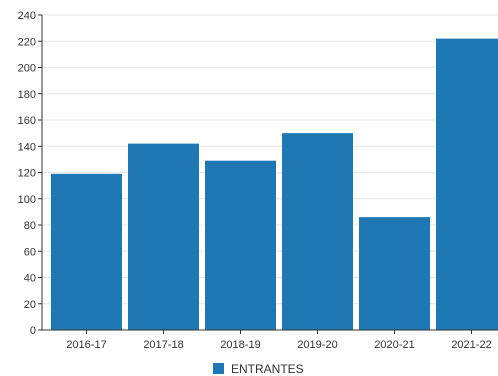 This screenshot has height=376, width=498. Describe the element at coordinates (27, 42) in the screenshot. I see `y-tick-label: 220` at that location.